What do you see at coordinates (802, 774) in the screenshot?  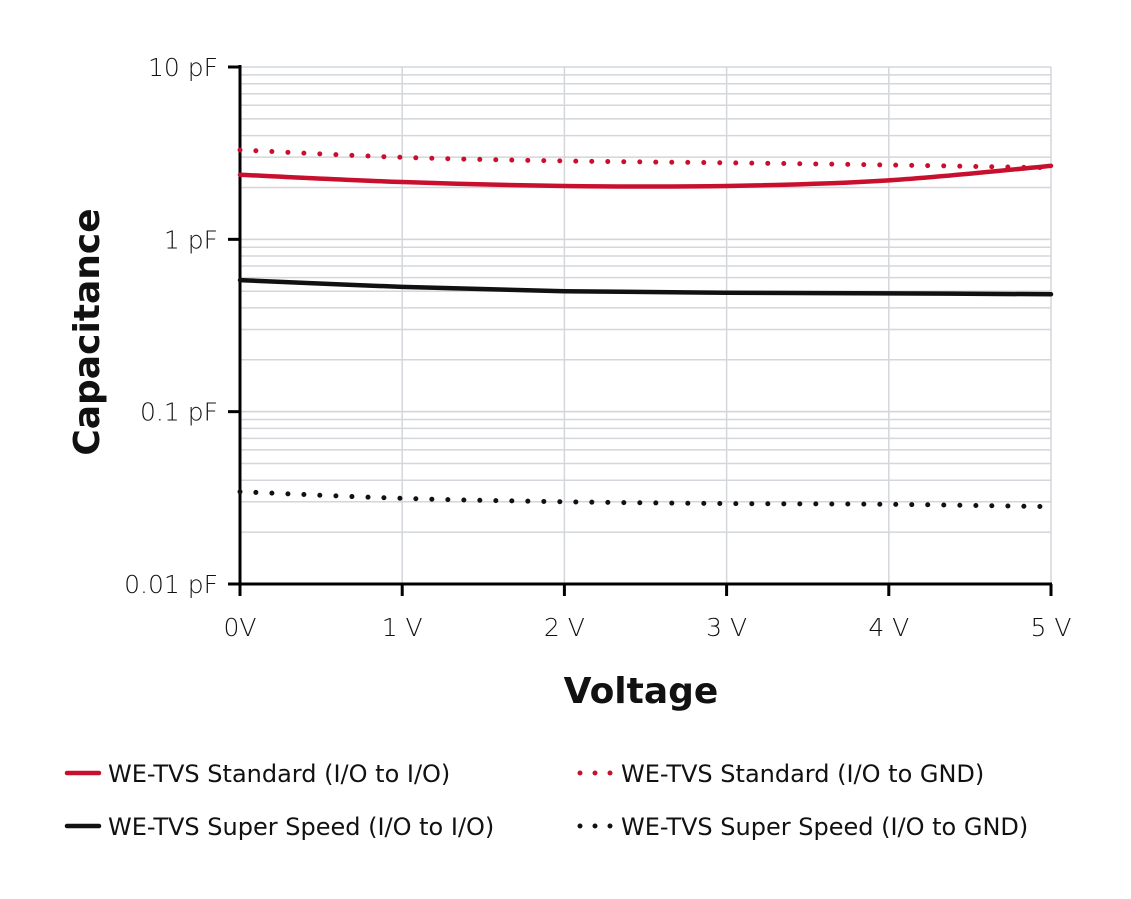 I see `legend-label: WE-TVS Standard (I/O to GND)` at bounding box center [802, 774].